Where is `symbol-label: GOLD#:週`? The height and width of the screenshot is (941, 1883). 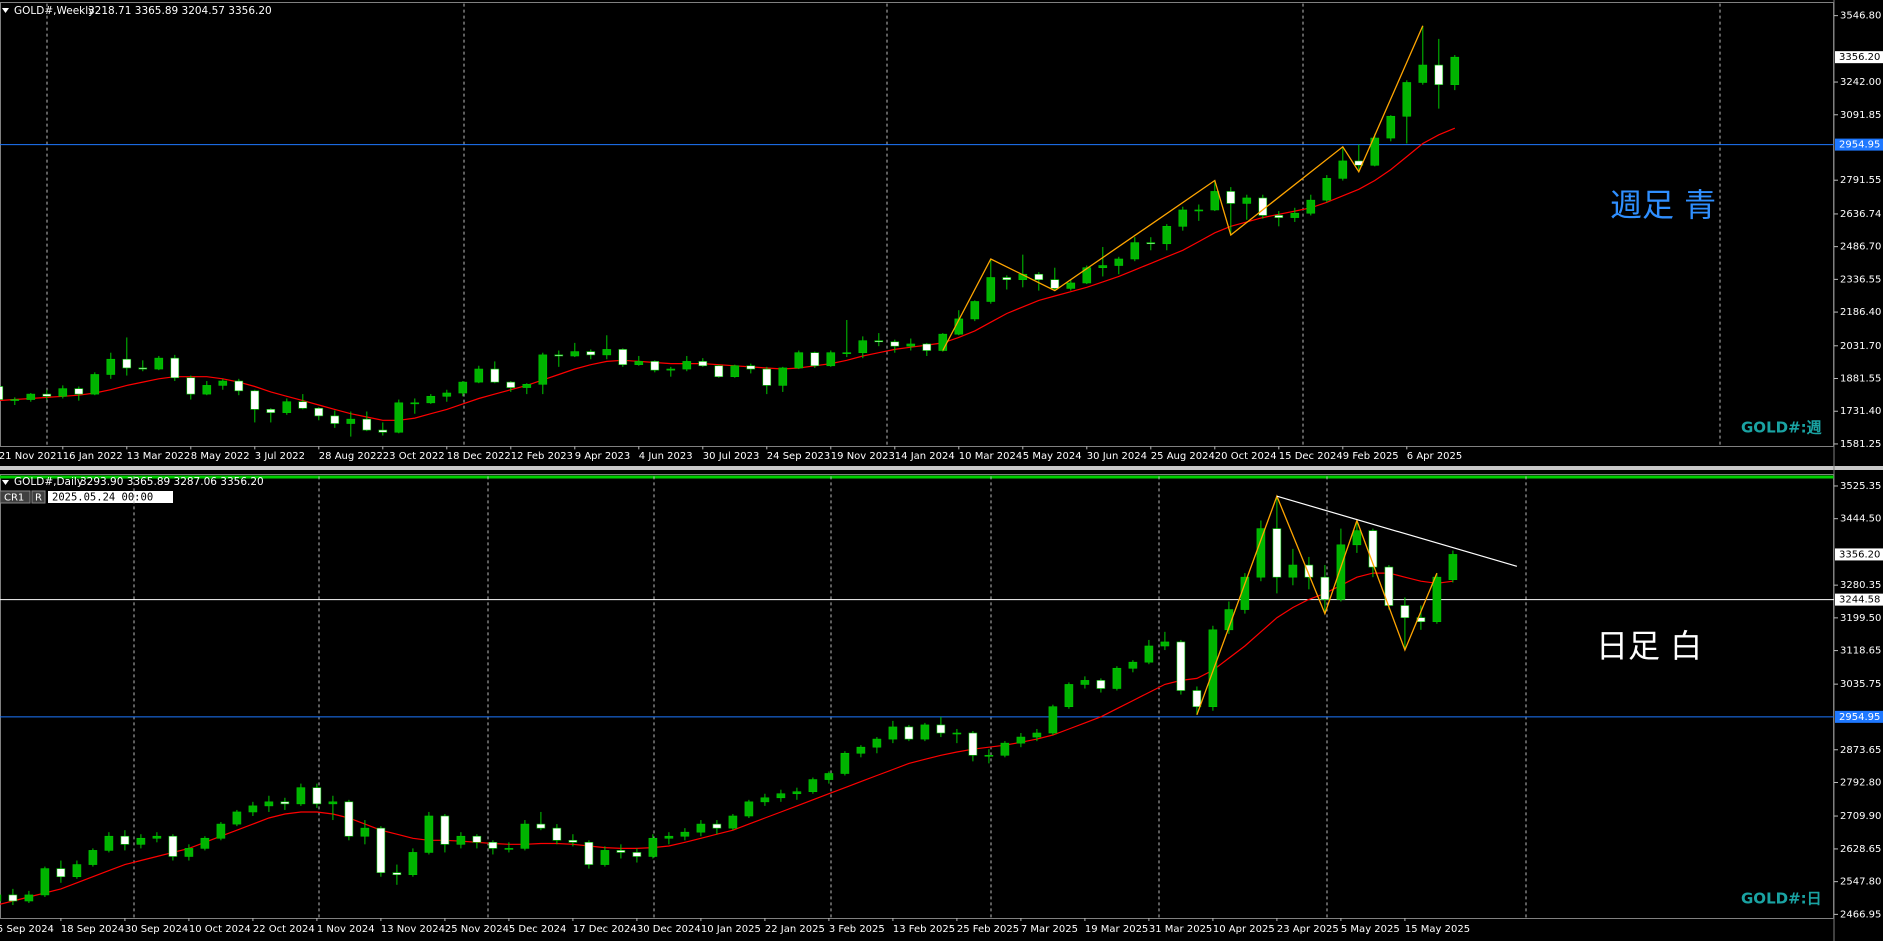
symbol-label: GOLD#:週 is located at coordinates (1781, 428).